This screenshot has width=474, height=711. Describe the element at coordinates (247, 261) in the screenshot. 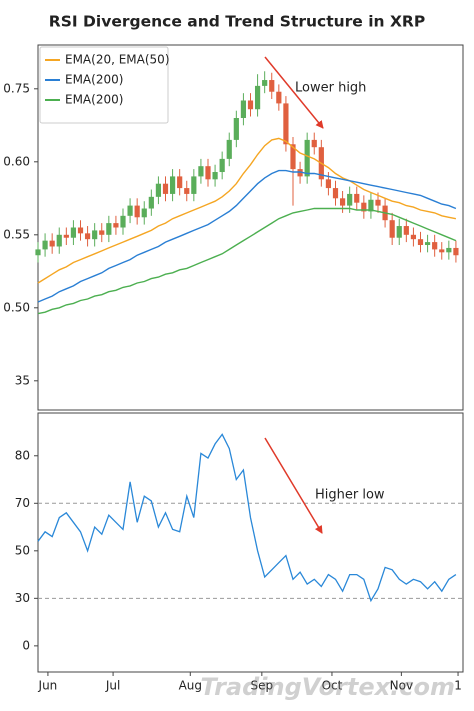

I see `ema-line` at that location.